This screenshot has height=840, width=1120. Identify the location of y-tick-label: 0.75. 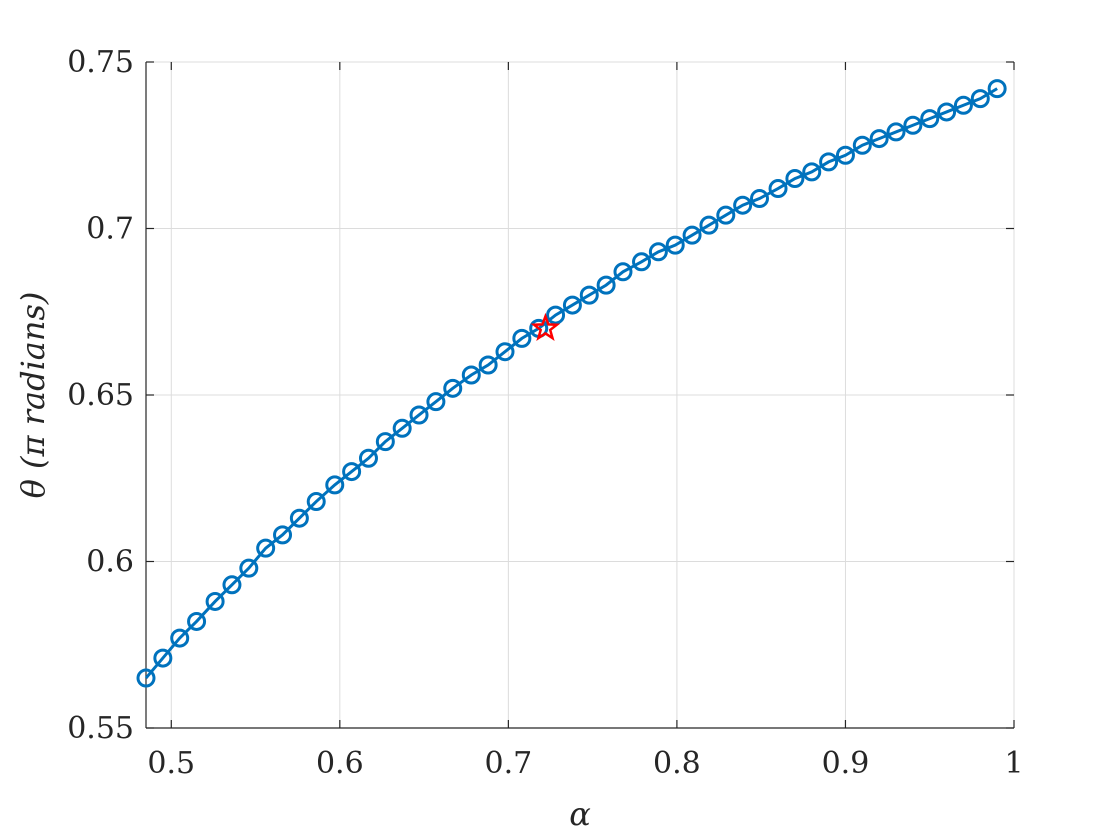
(100, 62).